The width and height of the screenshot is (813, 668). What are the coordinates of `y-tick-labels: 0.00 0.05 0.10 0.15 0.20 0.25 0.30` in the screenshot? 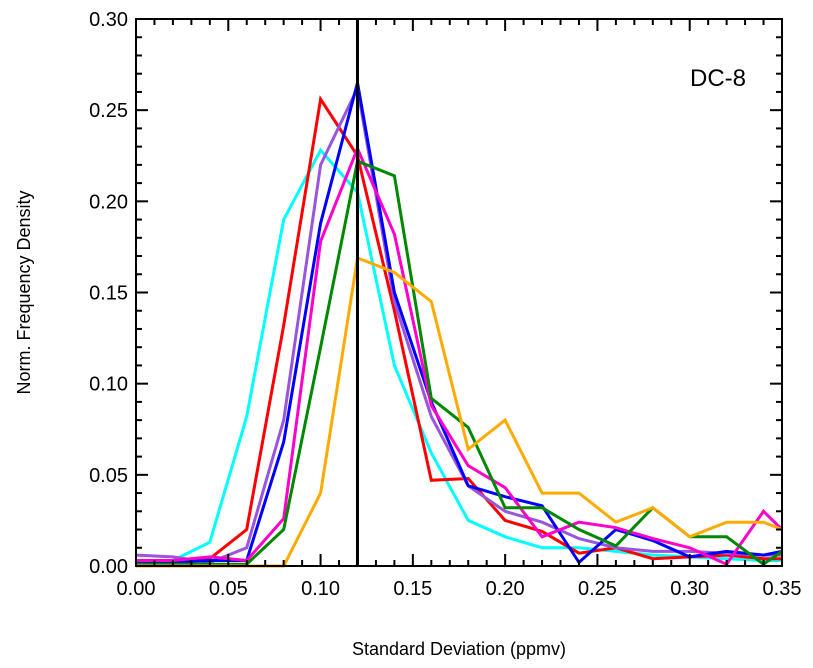 It's located at (108, 293).